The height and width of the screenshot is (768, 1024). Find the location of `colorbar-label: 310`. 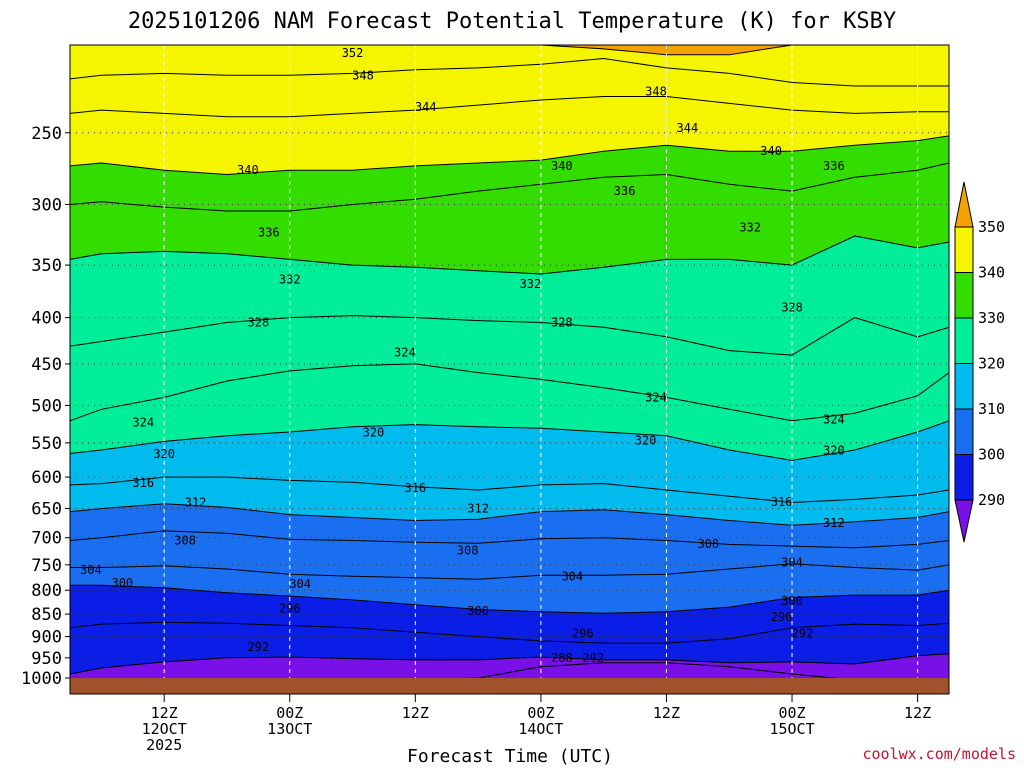

colorbar-label: 310 is located at coordinates (991, 409).